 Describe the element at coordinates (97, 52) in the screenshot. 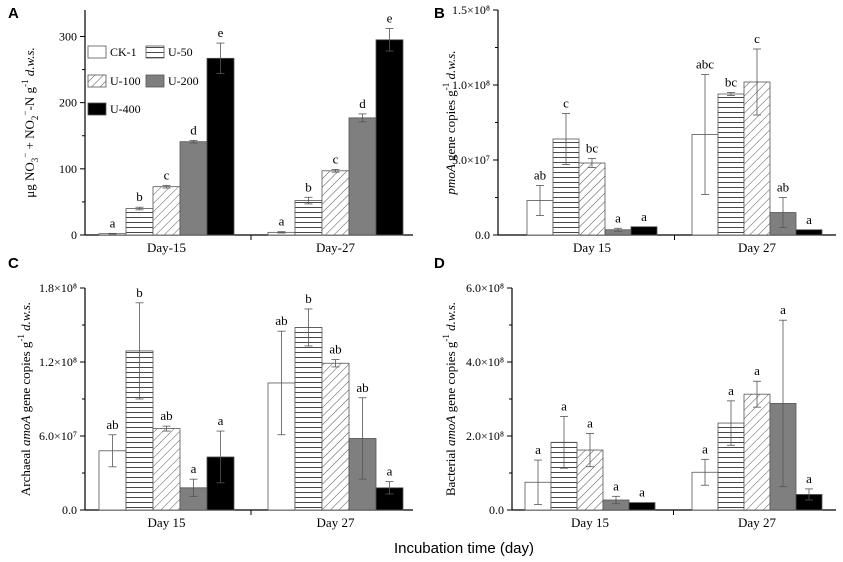

I see `legend-swatch-ck` at that location.